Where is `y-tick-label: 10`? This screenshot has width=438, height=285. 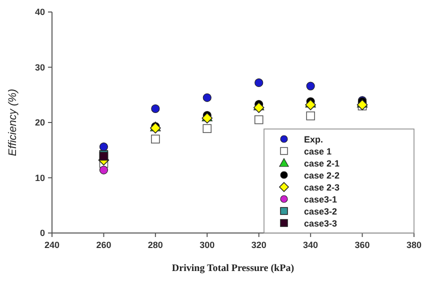 y-tick-label: 10 is located at coordinates (39, 177).